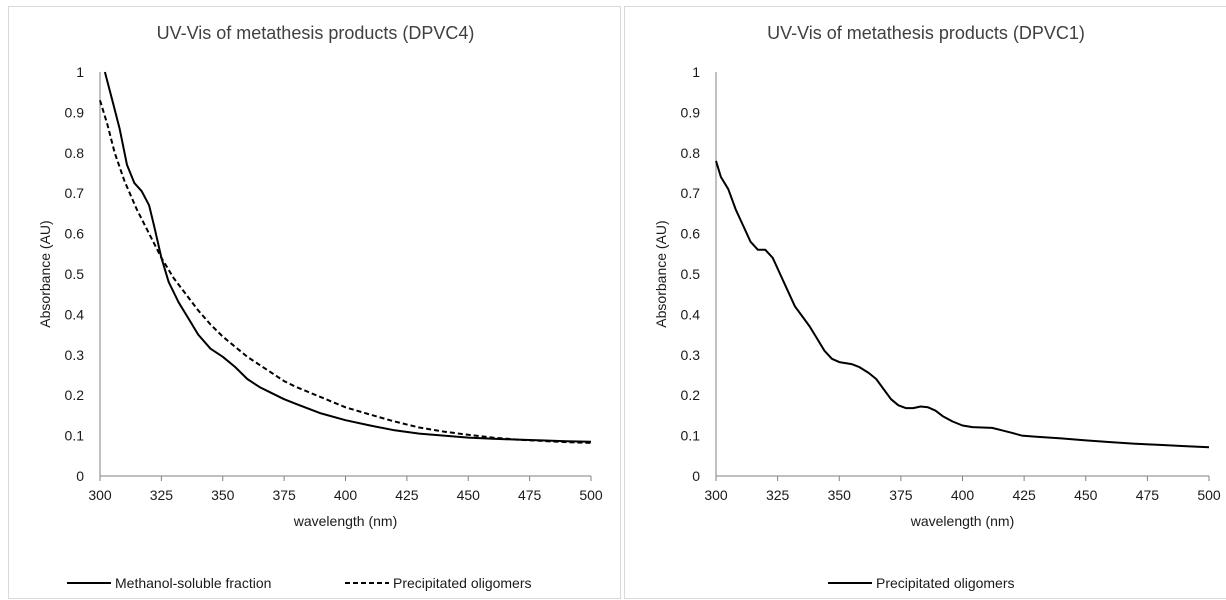 This screenshot has height=600, width=1226. Describe the element at coordinates (926, 33) in the screenshot. I see `chart-title: UV-Vis of metathesis products (DPVC1)` at that location.